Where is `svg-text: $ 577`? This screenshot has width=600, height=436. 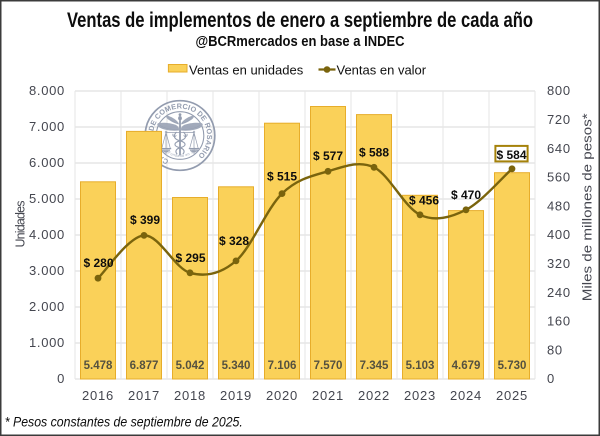
svg-text: $ 577 is located at coordinates (328, 156).